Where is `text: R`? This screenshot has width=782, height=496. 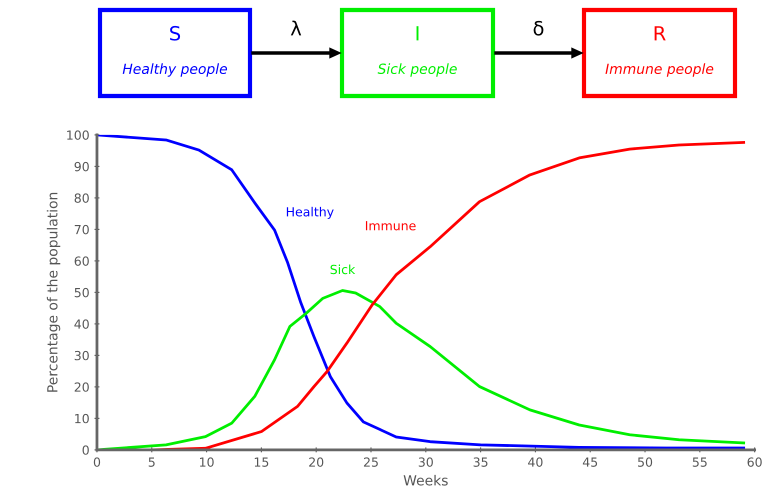
text: R is located at coordinates (660, 33).